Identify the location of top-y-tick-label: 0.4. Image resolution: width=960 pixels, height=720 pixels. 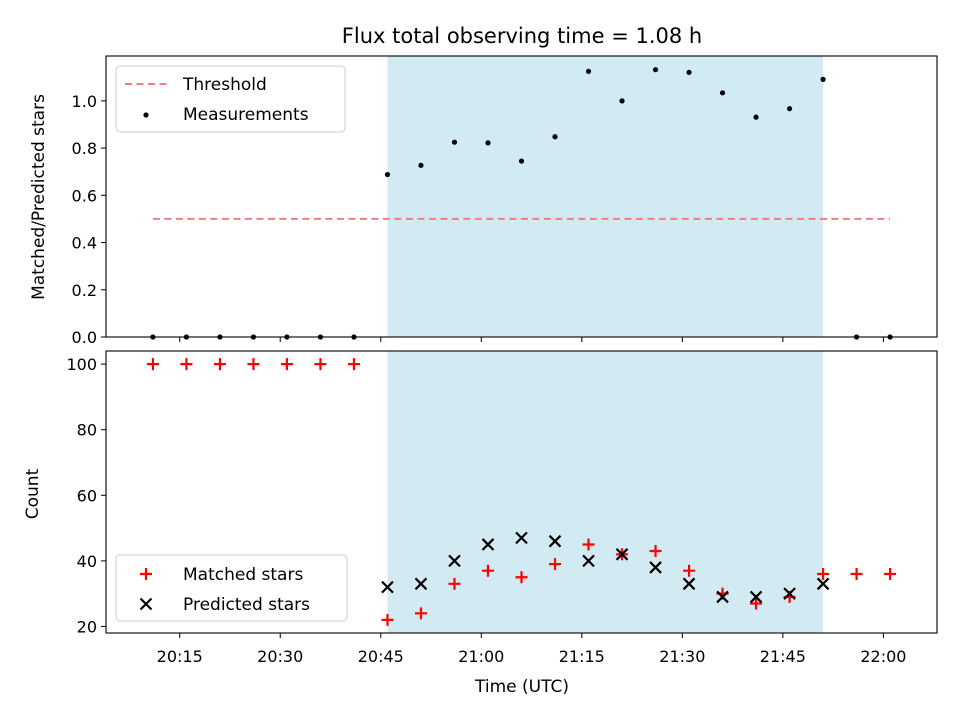
(84, 243).